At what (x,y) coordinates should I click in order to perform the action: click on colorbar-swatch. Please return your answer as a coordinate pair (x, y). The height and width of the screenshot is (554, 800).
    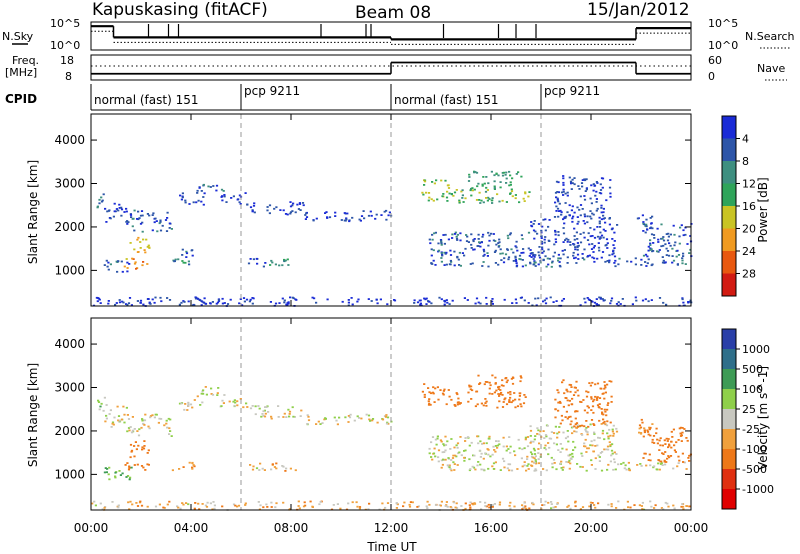
    Looking at the image, I should click on (729, 359).